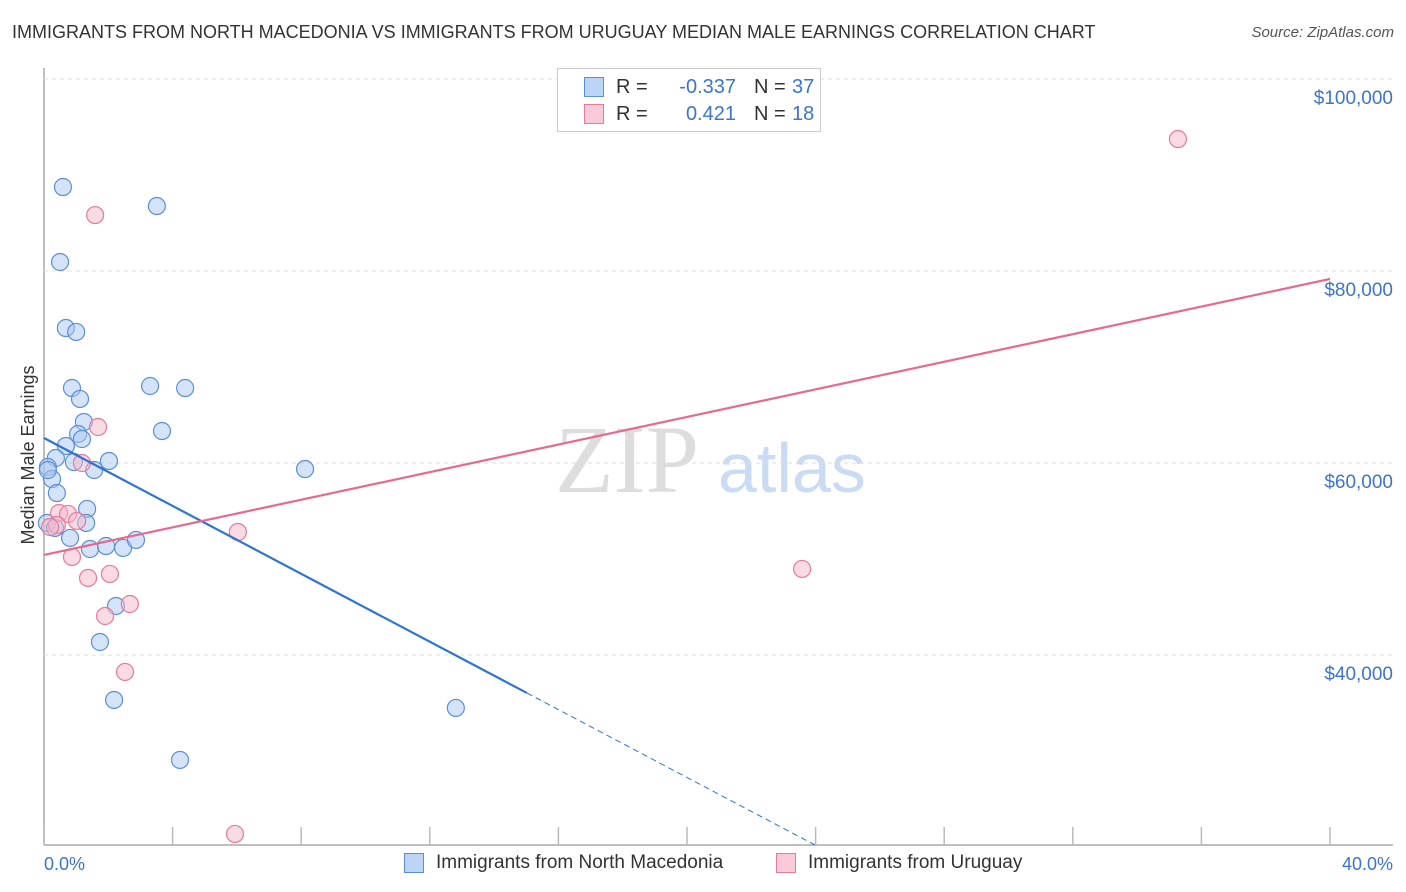  I want to click on bottom-legend-uruguay: Immigrants from Uruguay, so click(899, 863).